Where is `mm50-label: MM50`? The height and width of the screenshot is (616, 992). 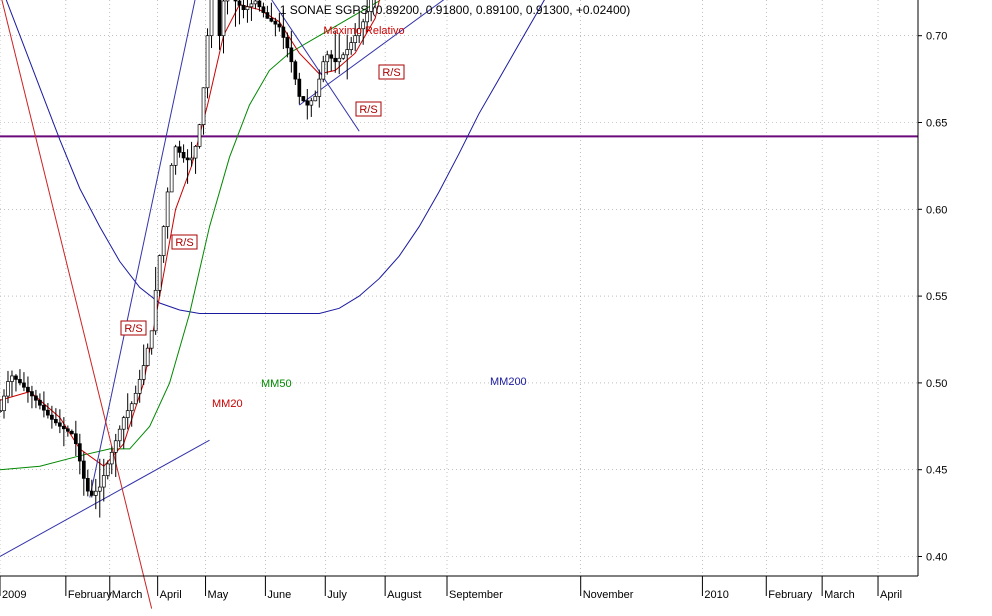
mm50-label: MM50 is located at coordinates (276, 384).